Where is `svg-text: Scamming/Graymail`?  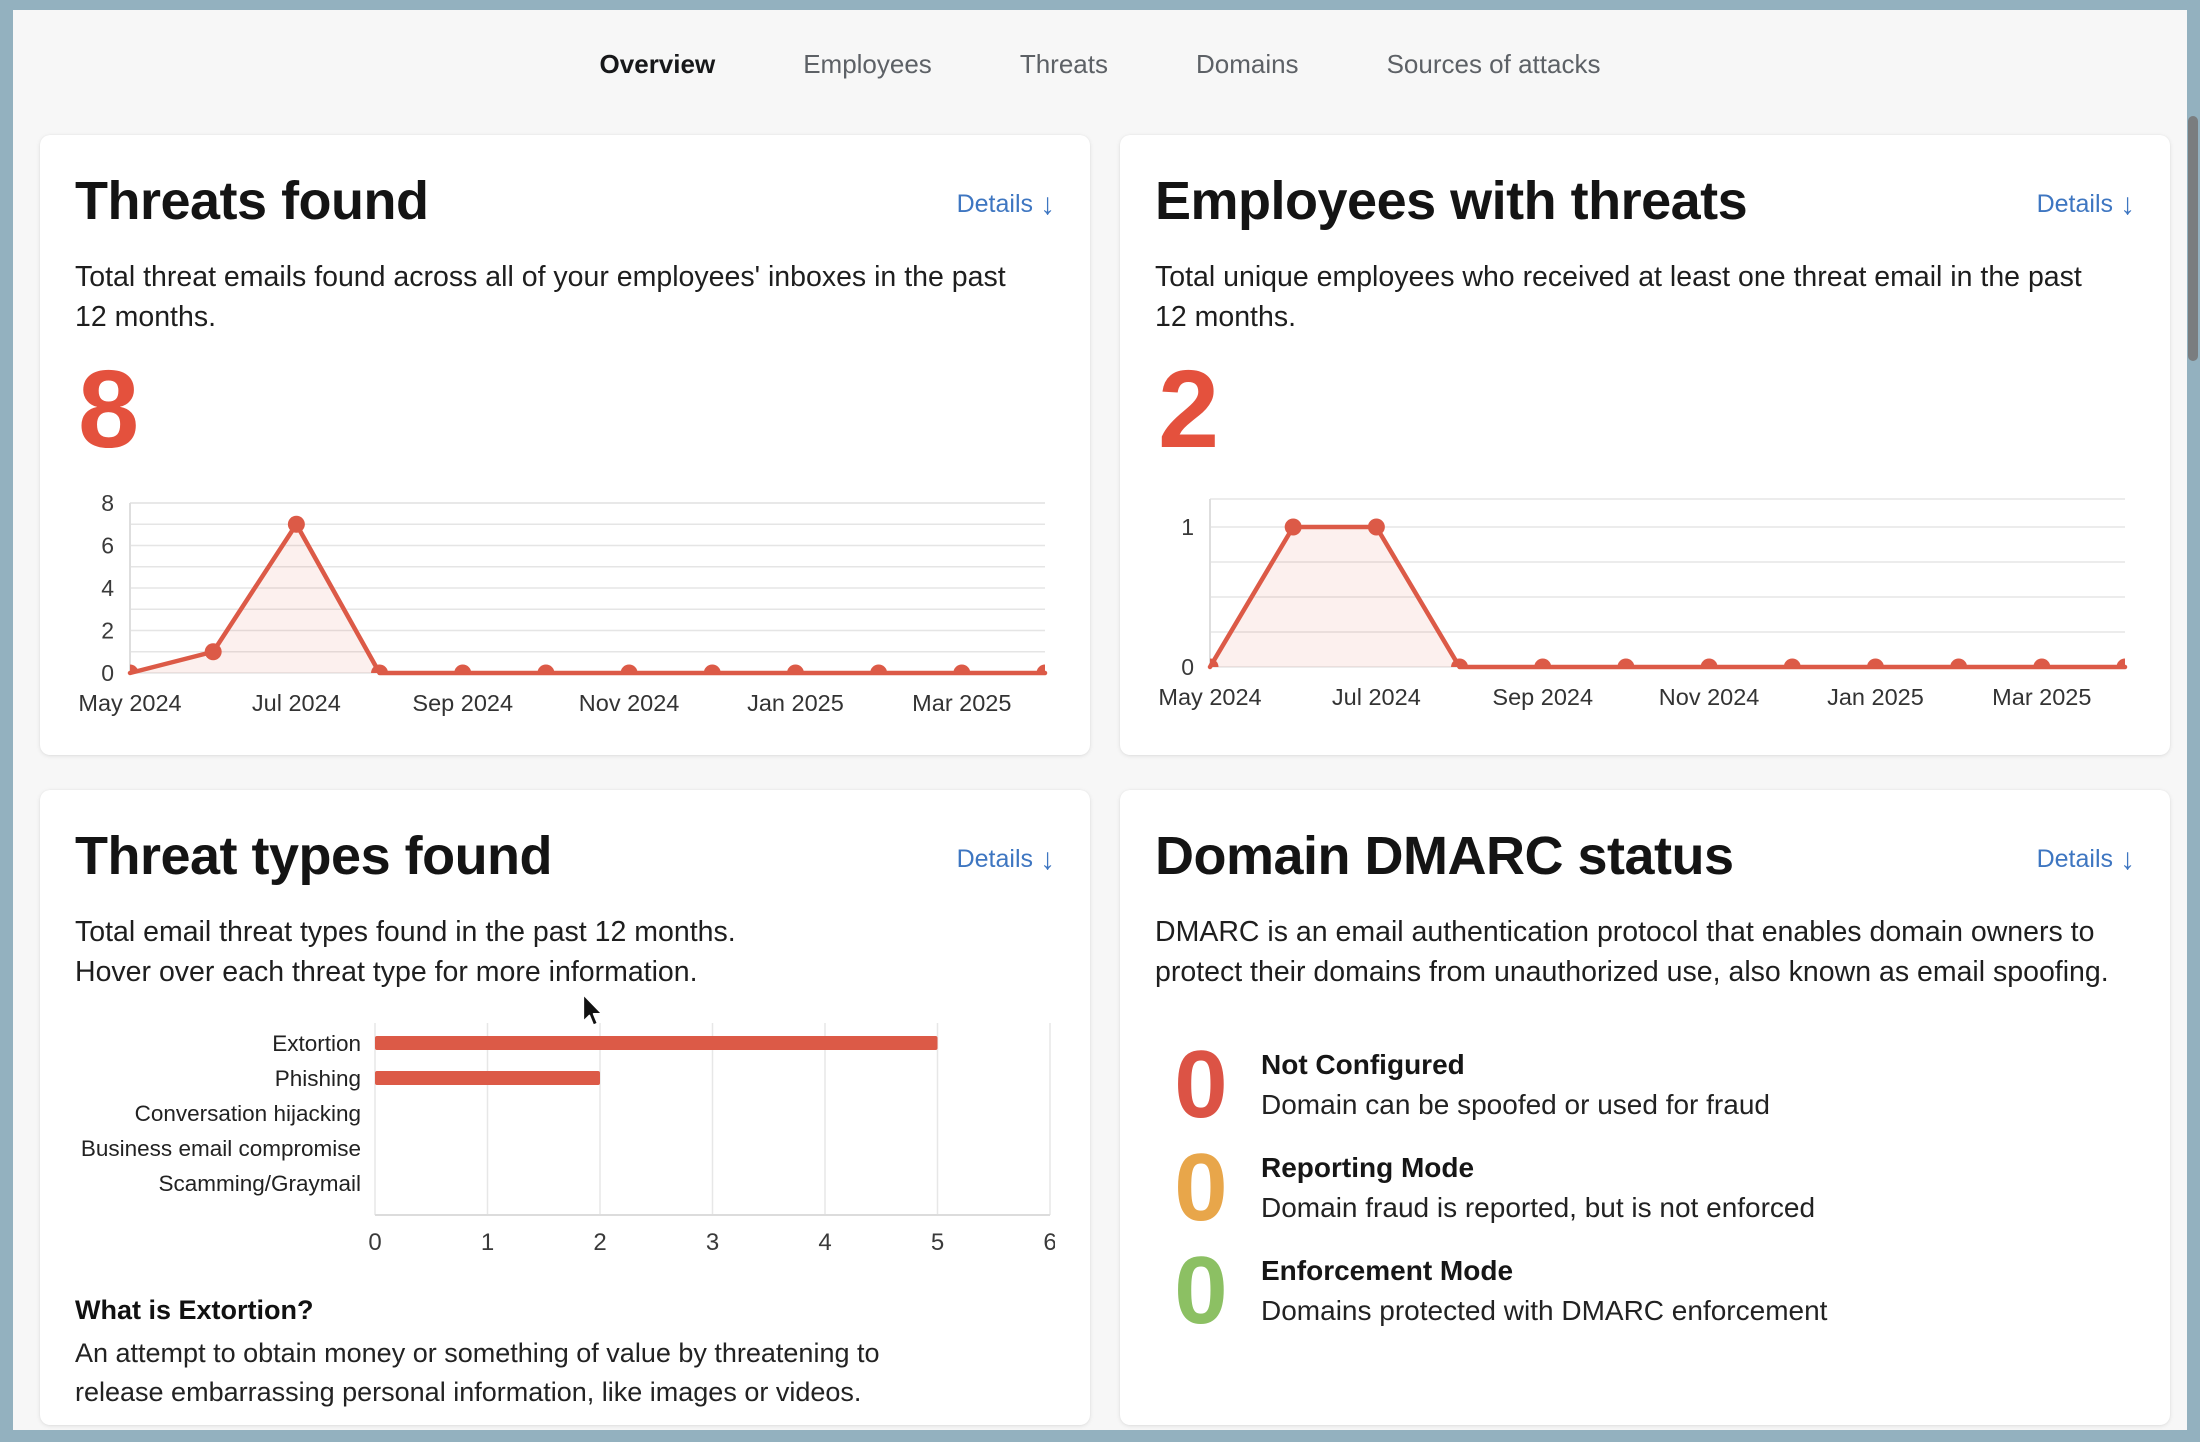 svg-text: Scamming/Graymail is located at coordinates (259, 1183).